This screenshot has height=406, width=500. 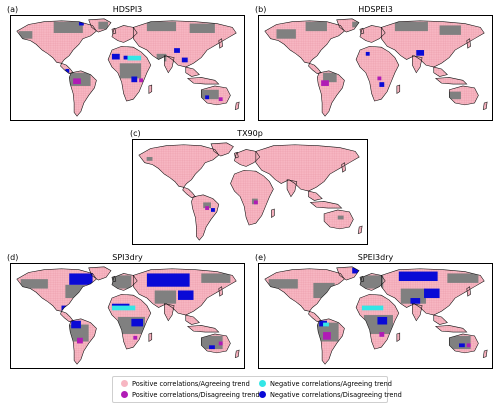 I want to click on coastline-africa, so click(x=129, y=73).